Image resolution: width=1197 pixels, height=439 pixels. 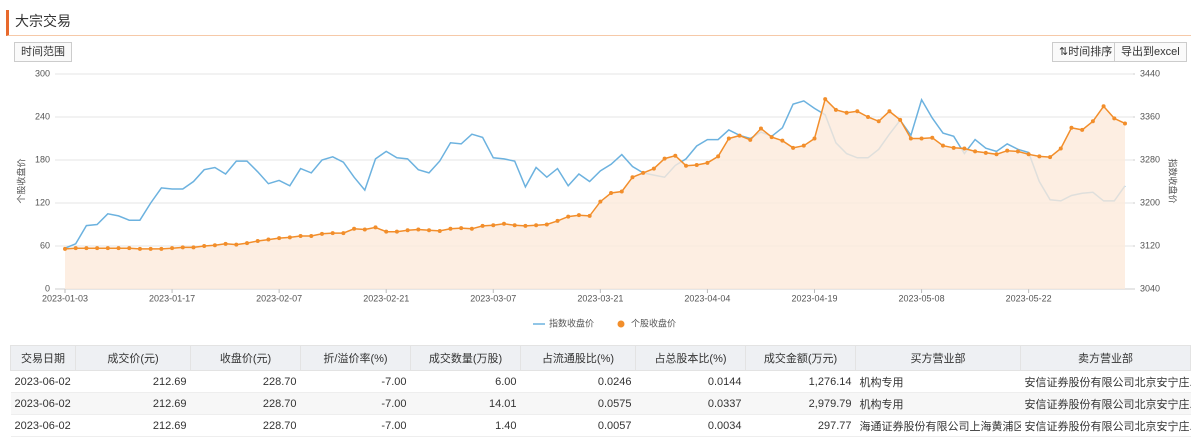 I want to click on x-tick-label: 2023-03-07, so click(x=493, y=298).